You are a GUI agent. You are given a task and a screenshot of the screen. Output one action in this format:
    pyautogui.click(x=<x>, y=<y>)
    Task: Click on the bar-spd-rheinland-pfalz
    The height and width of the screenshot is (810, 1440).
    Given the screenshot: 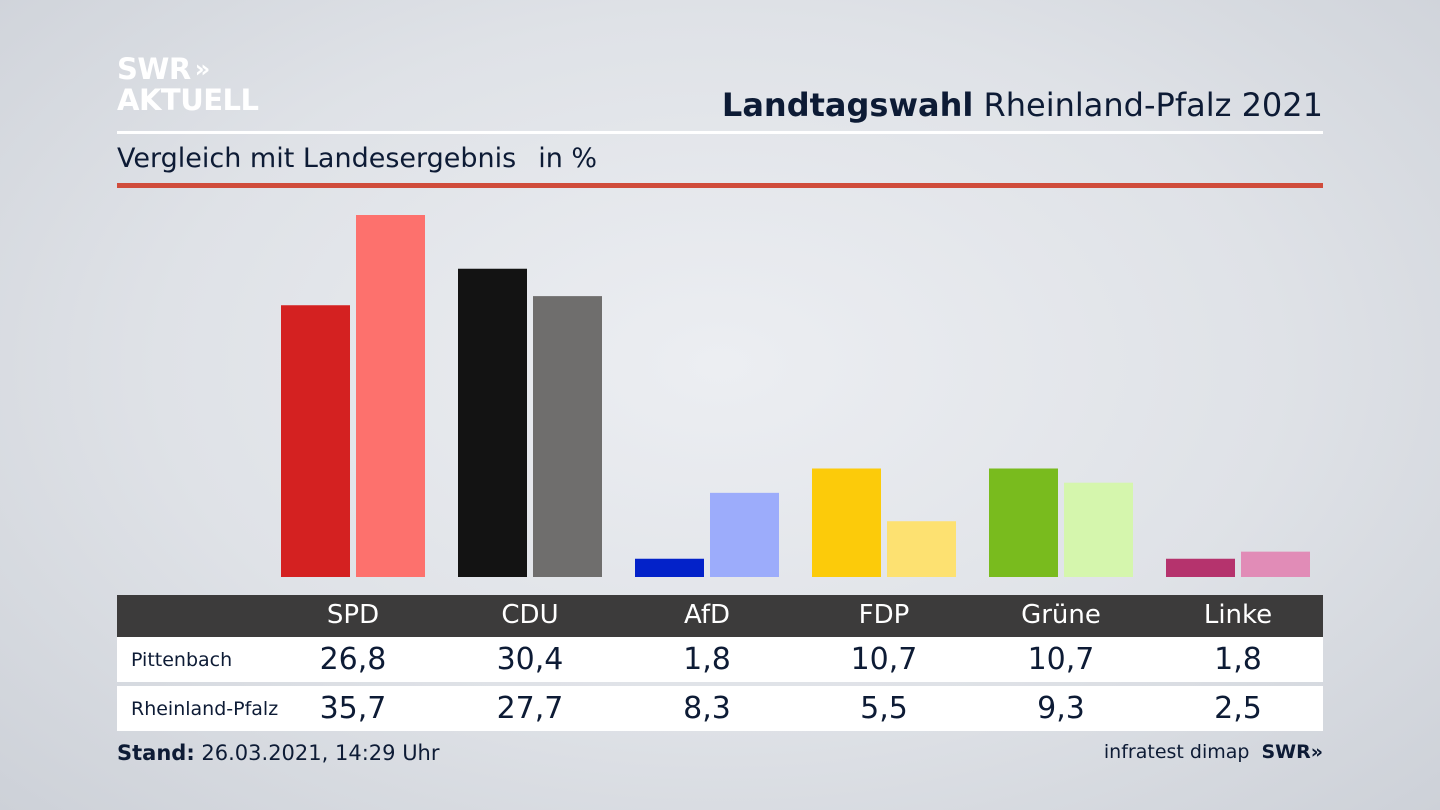 What is the action you would take?
    pyautogui.click(x=390, y=396)
    